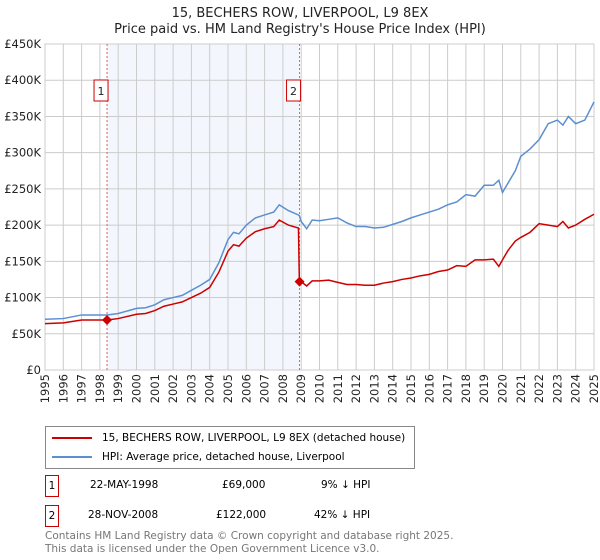 The height and width of the screenshot is (560, 600). I want to click on x-tick-label: 2004, so click(210, 388).